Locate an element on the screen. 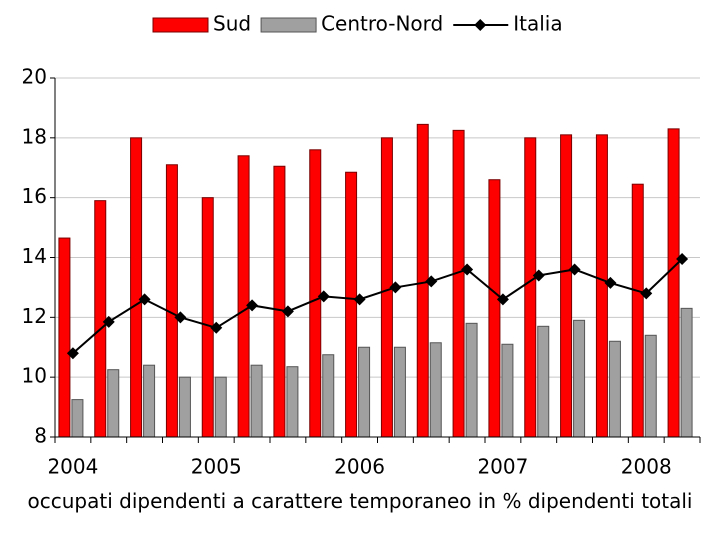  x-tick-label: 2007 is located at coordinates (502, 467).